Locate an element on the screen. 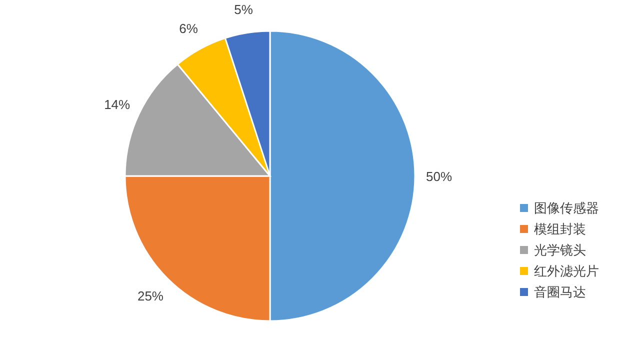 This screenshot has height=338, width=641. legend-label: 模组封装 is located at coordinates (560, 229).